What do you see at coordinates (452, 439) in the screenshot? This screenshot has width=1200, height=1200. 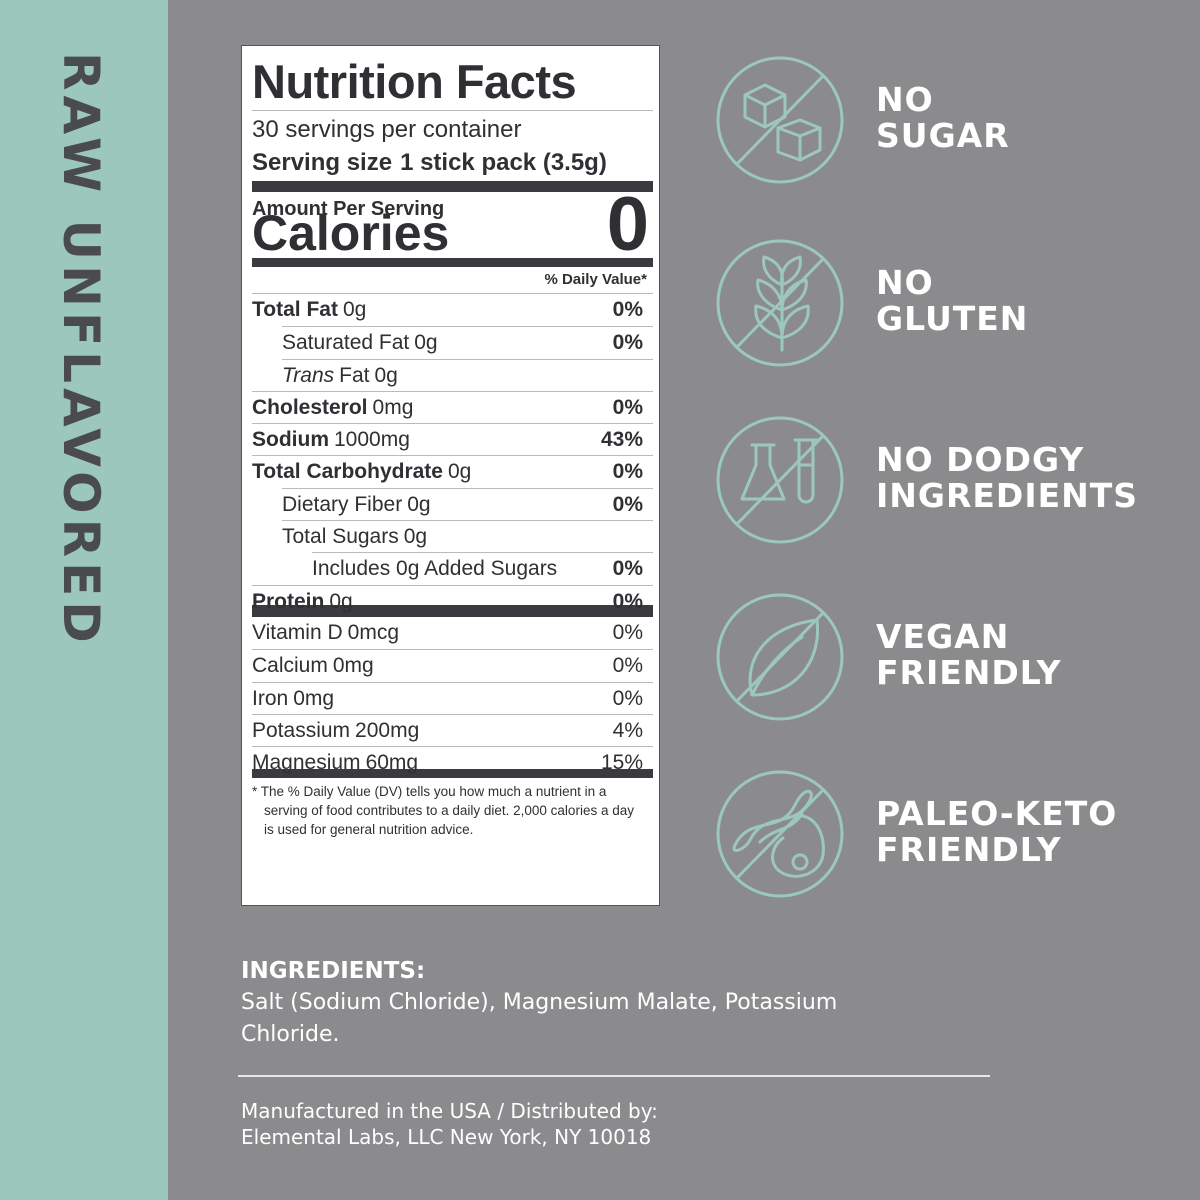 I see `nutrient-row: Sodium 1000mg 43%` at bounding box center [452, 439].